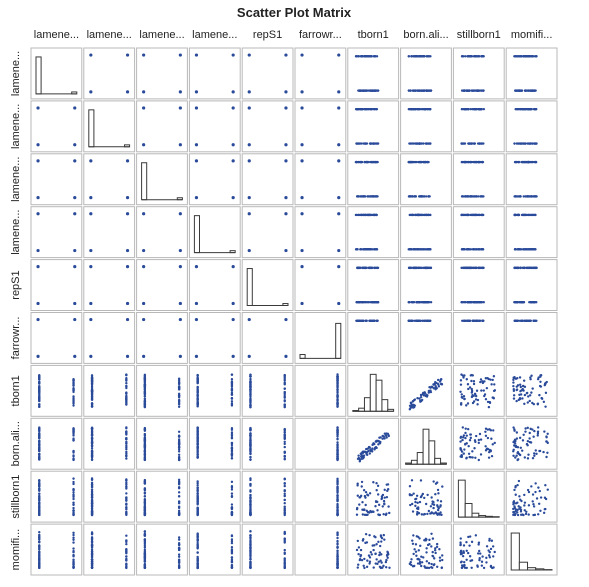  I want to click on column-label: tborn1, so click(373, 35).